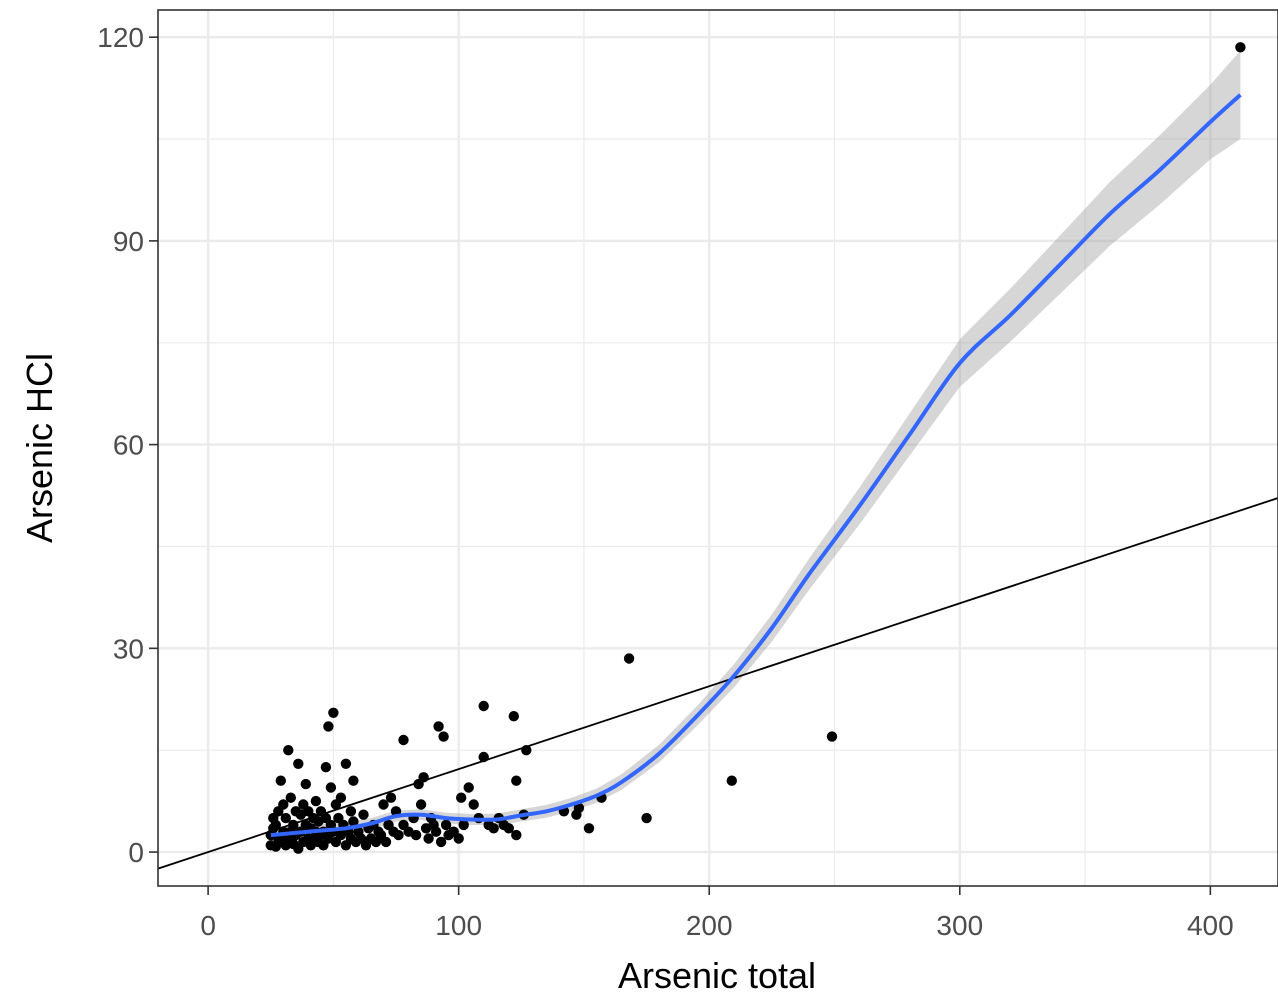  Describe the element at coordinates (39, 448) in the screenshot. I see `y-axis-title: Arsenic HCl` at that location.